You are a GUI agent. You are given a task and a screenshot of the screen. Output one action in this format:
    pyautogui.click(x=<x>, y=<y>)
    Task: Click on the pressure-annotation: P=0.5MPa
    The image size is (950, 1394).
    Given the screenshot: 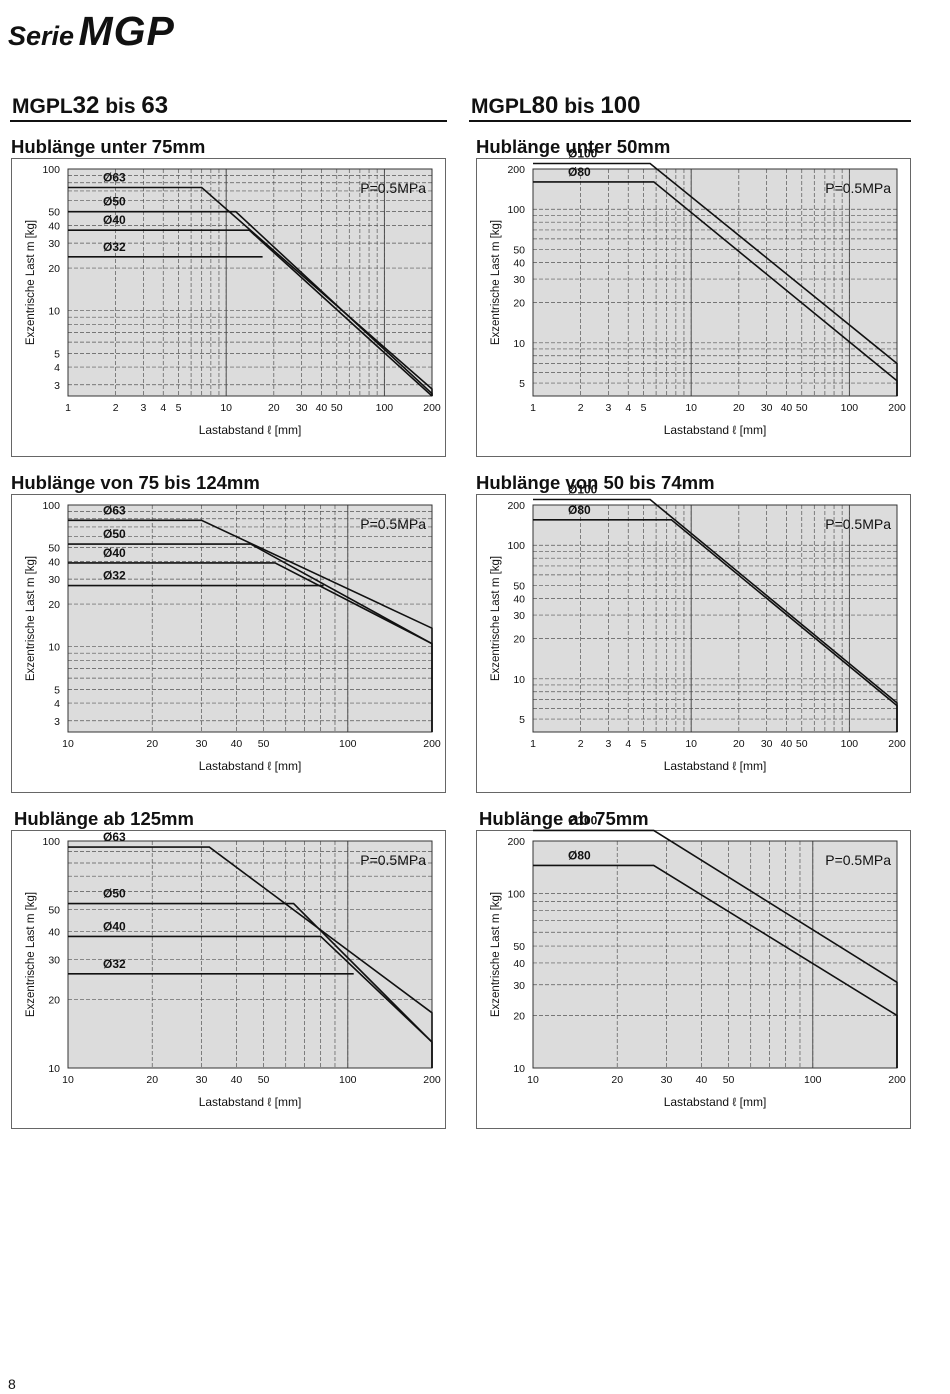 What is the action you would take?
    pyautogui.click(x=393, y=524)
    